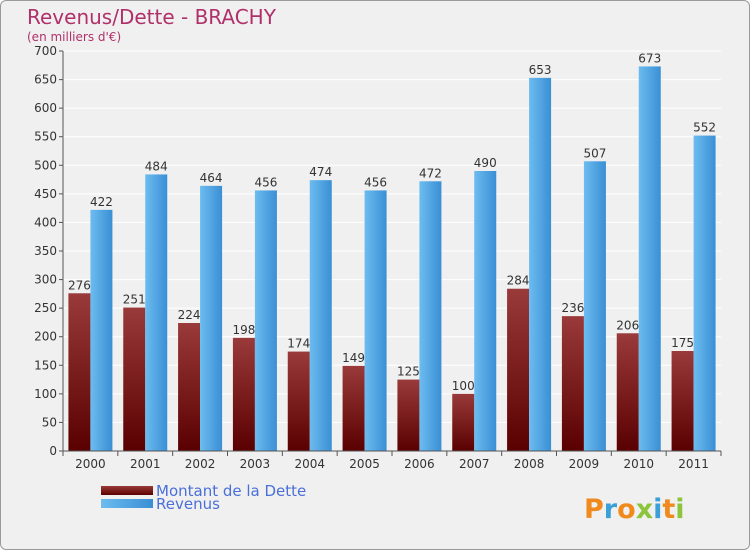 The height and width of the screenshot is (550, 750). Describe the element at coordinates (430, 173) in the screenshot. I see `value-label-revenus-2006: 472` at that location.